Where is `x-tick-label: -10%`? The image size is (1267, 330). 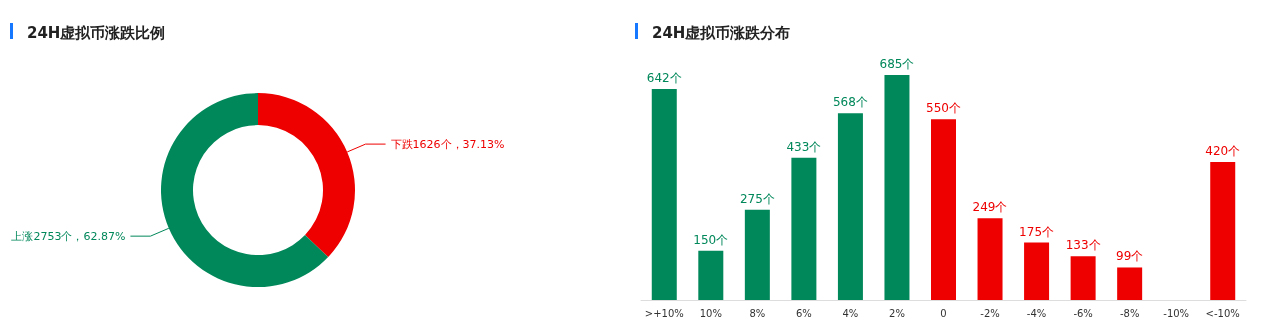
x-tick-label: -10% is located at coordinates (1176, 313).